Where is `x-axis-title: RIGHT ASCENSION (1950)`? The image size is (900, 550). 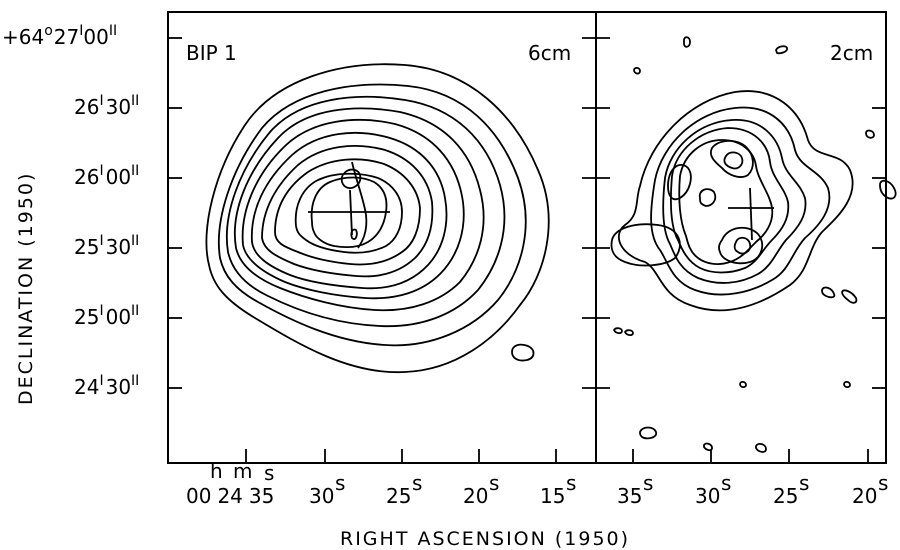 x-axis-title: RIGHT ASCENSION (1950) is located at coordinates (485, 539).